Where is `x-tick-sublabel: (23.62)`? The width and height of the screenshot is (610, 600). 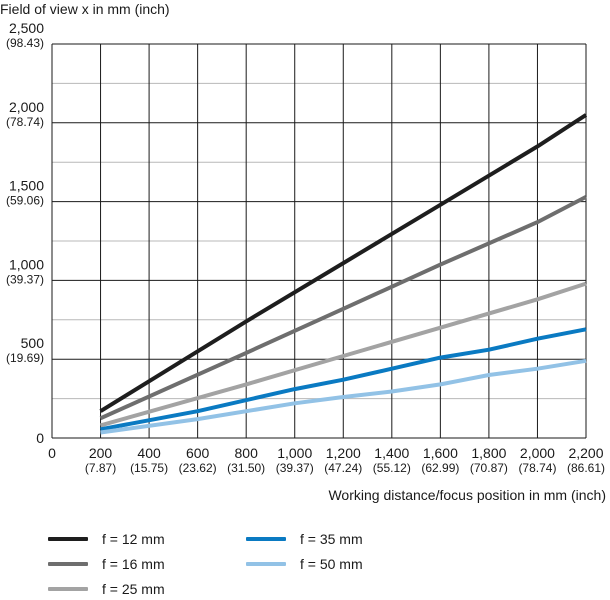
x-tick-sublabel: (23.62) is located at coordinates (198, 468).